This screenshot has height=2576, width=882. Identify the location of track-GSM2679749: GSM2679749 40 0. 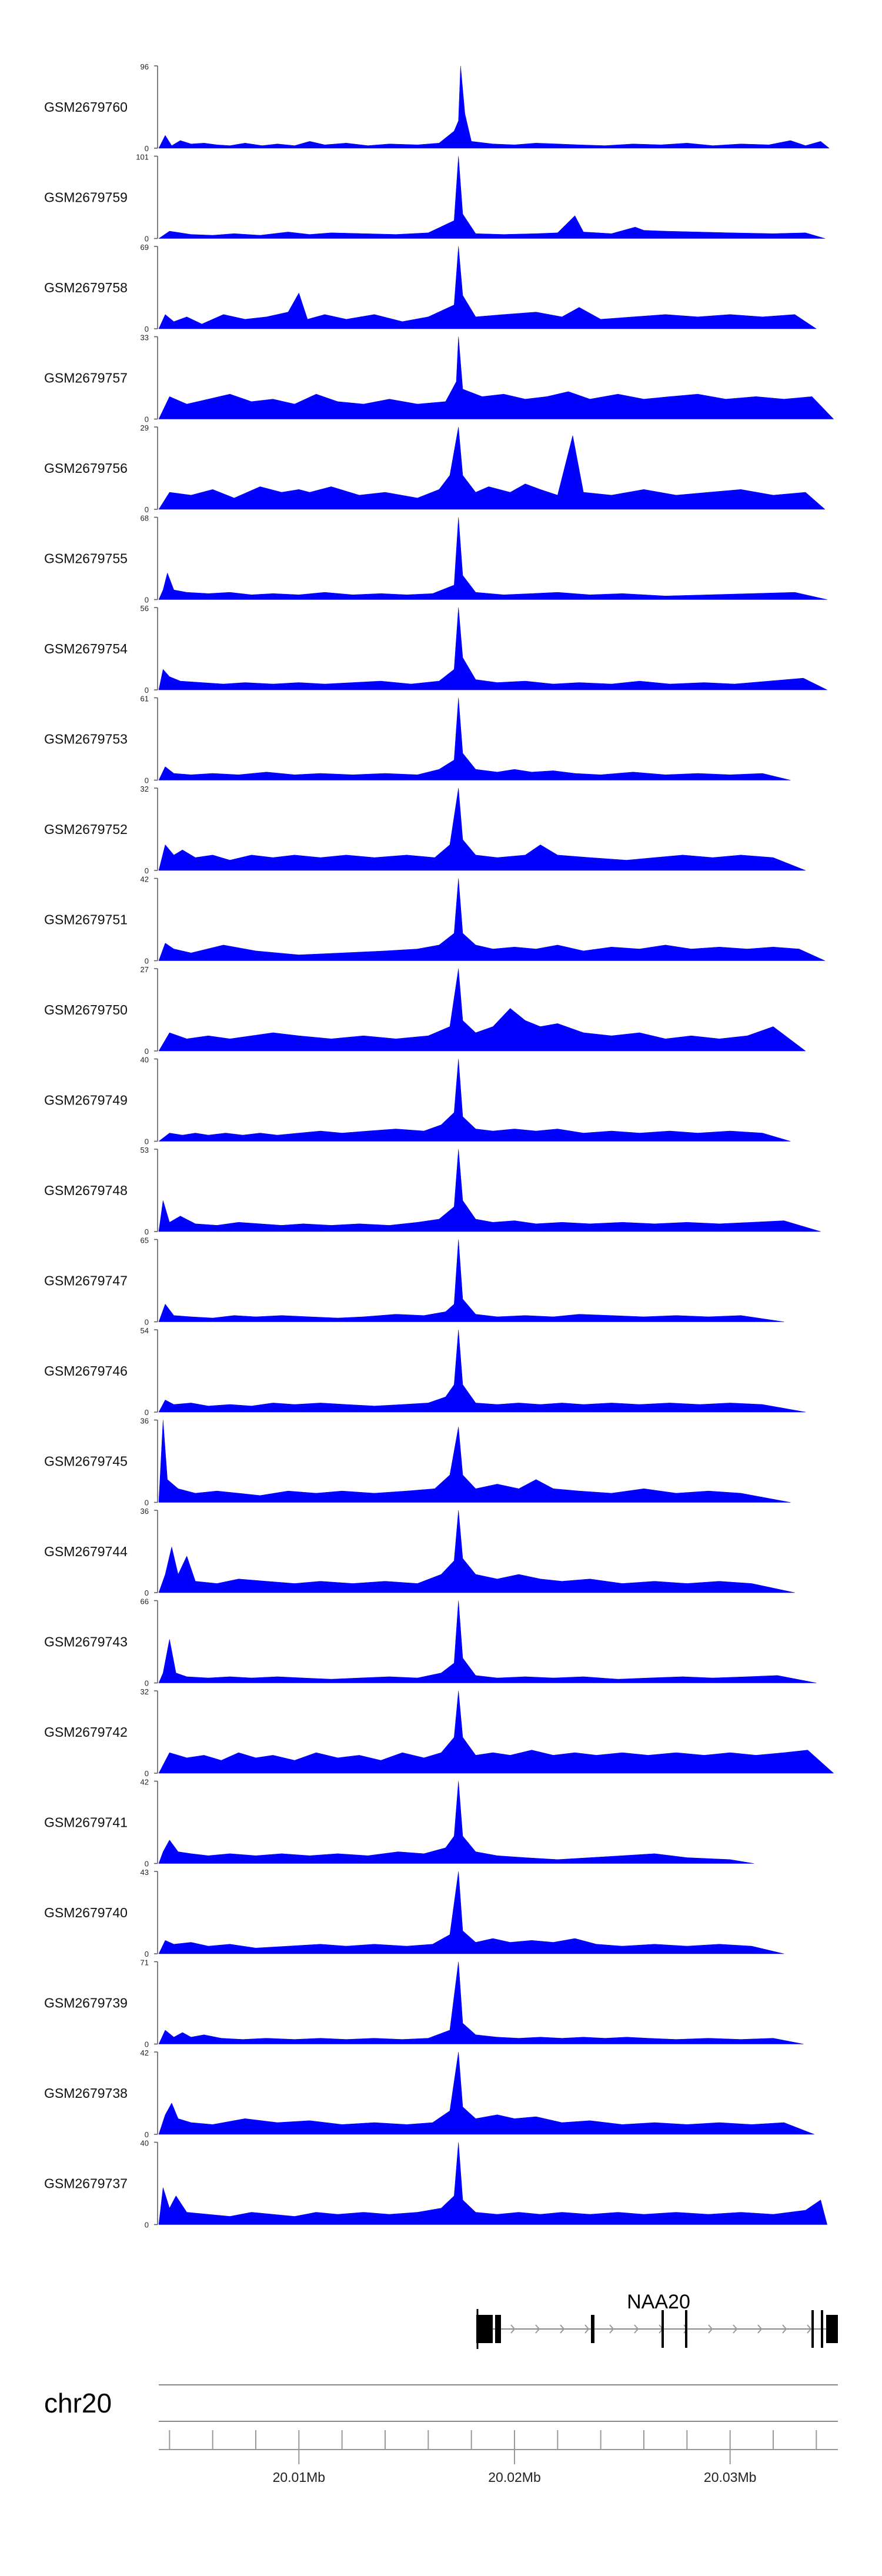
(417, 1101).